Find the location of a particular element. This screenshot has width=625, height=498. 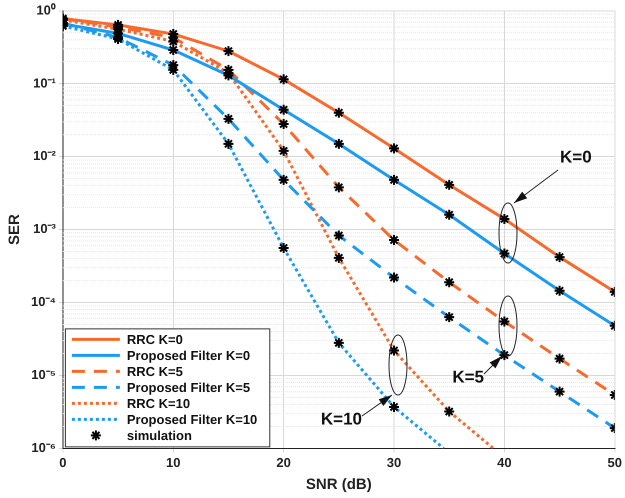

y-tick-label: 10⁻³ is located at coordinates (45, 228).